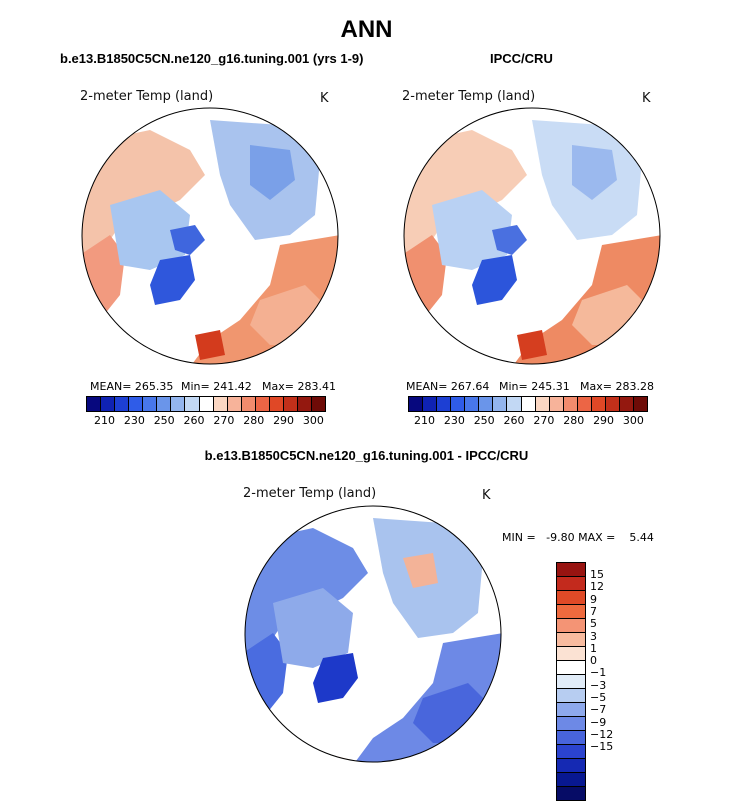 This screenshot has width=733, height=801. Describe the element at coordinates (593, 648) in the screenshot. I see `colorbar-tick-label: 1` at that location.